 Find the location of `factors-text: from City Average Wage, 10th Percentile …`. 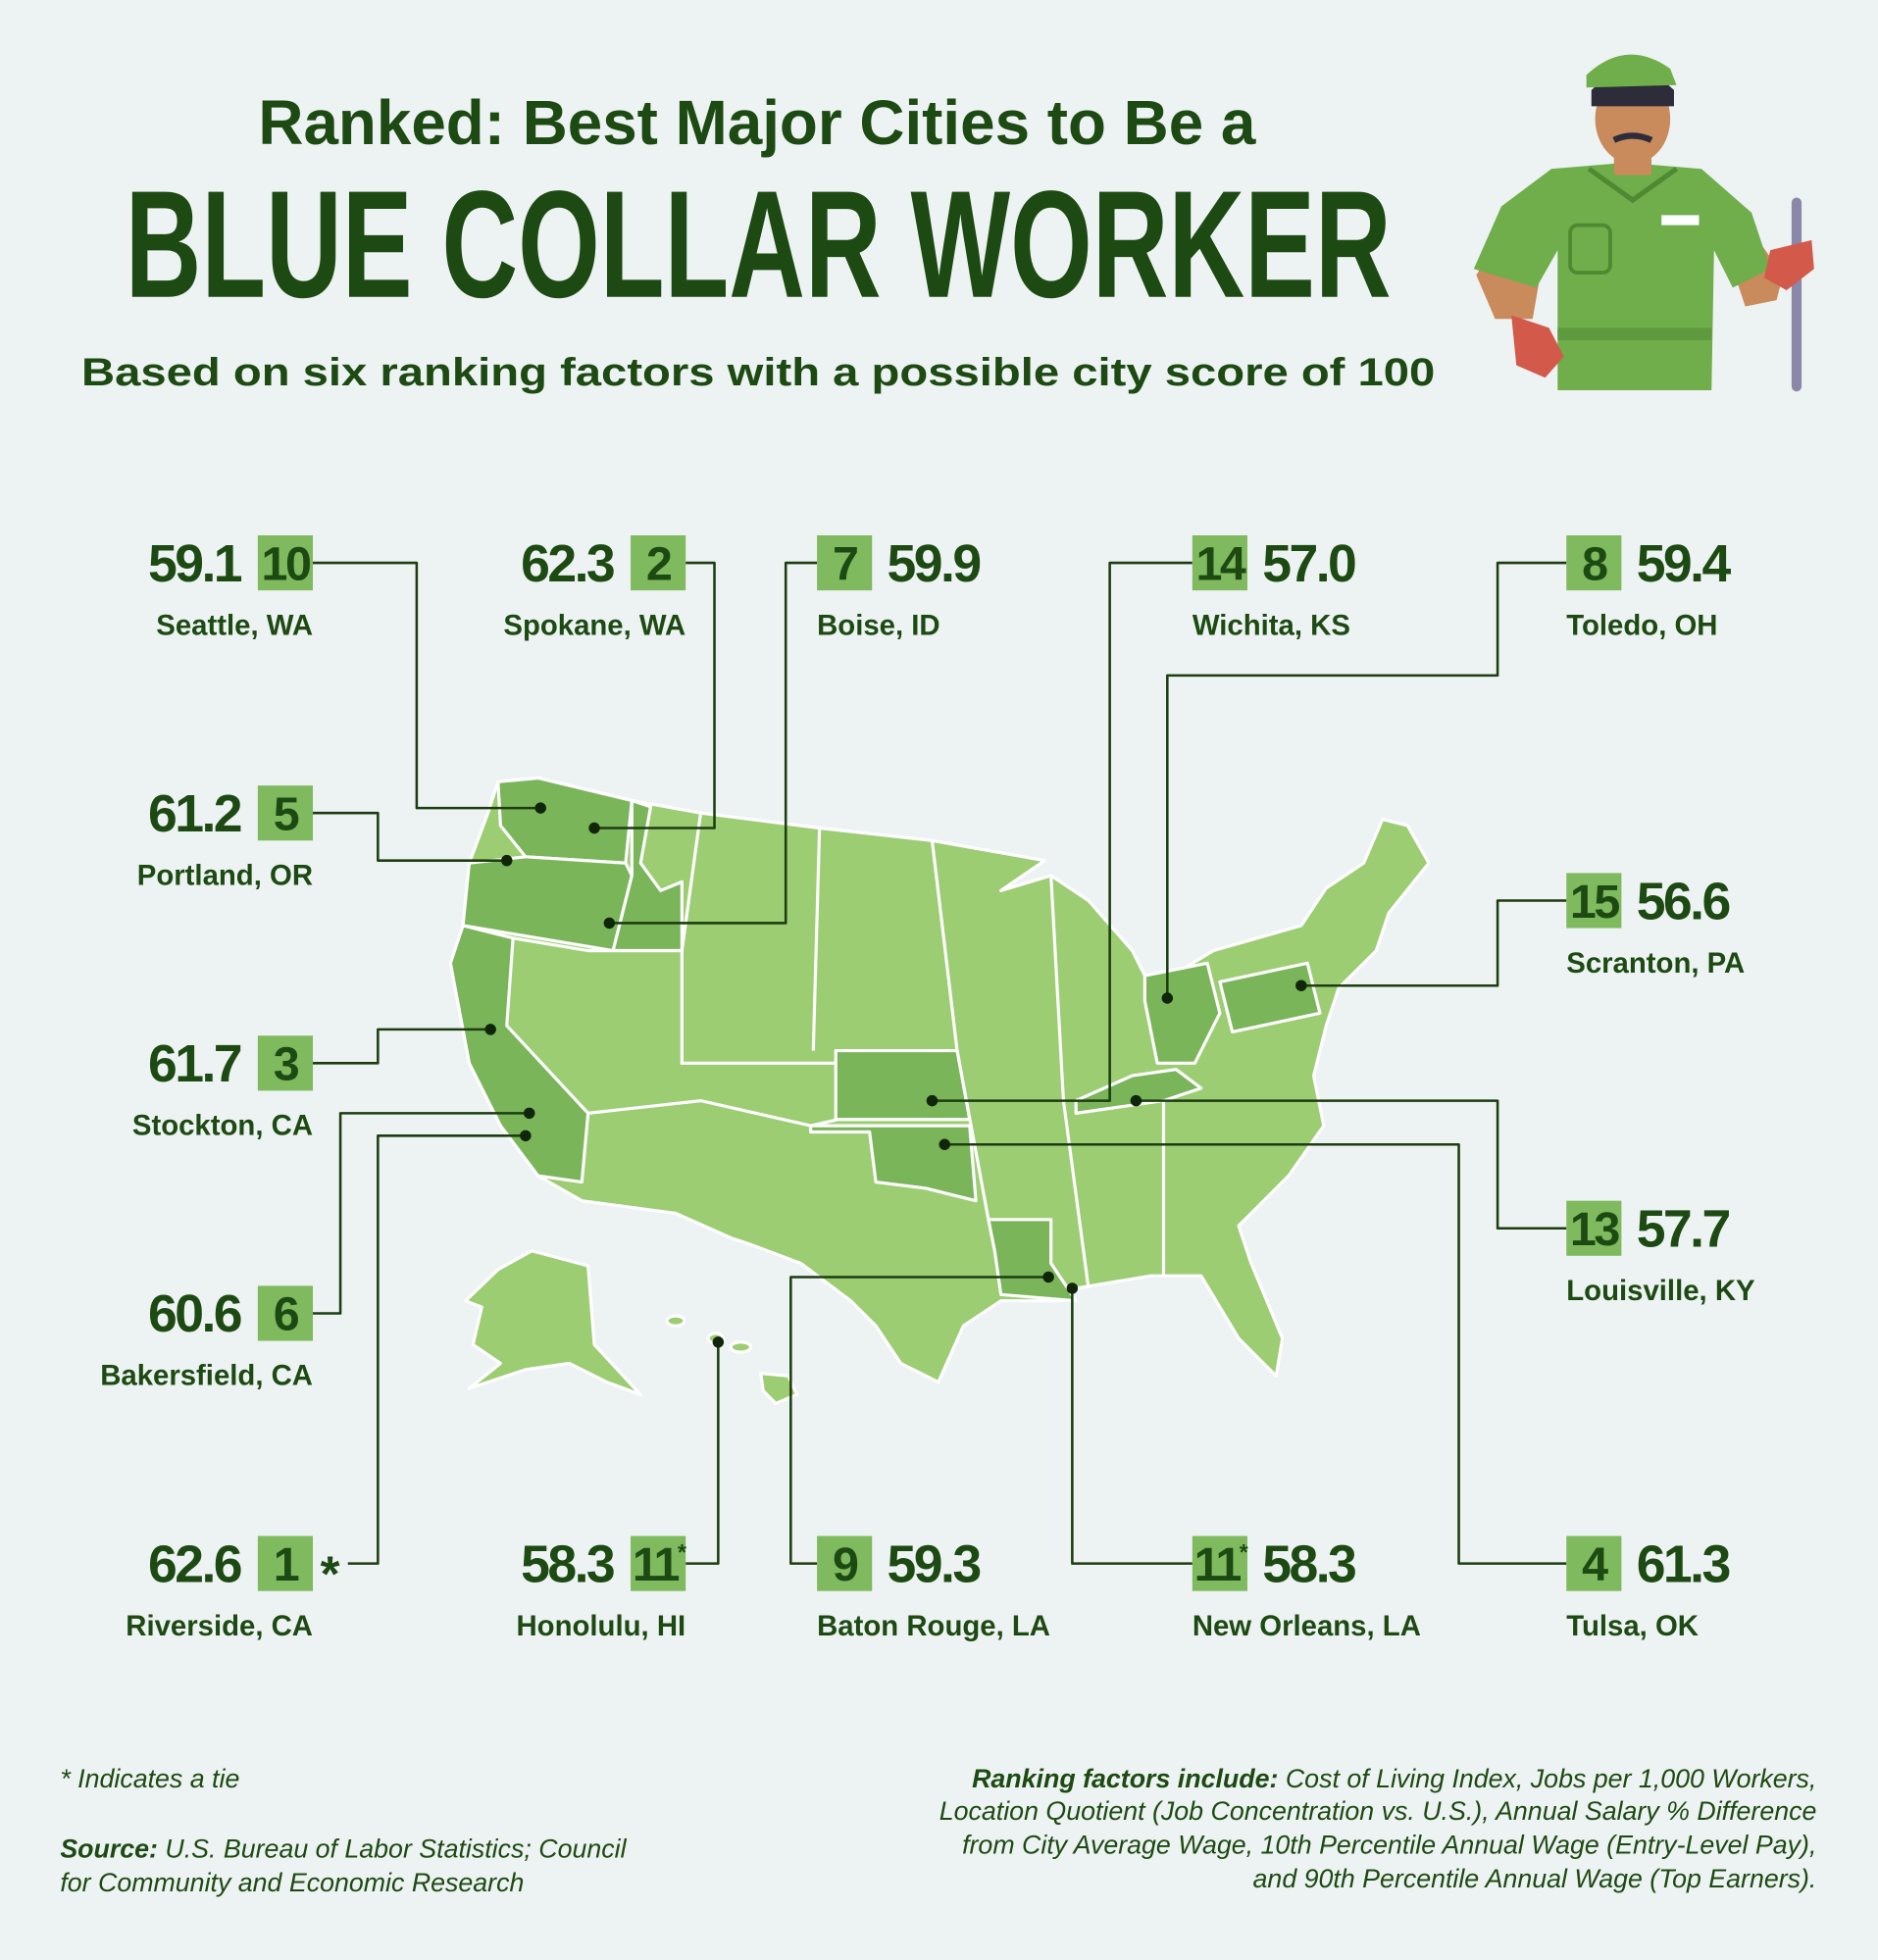

factors-text: from City Average Wage, 10th Percentile … is located at coordinates (1389, 1845).